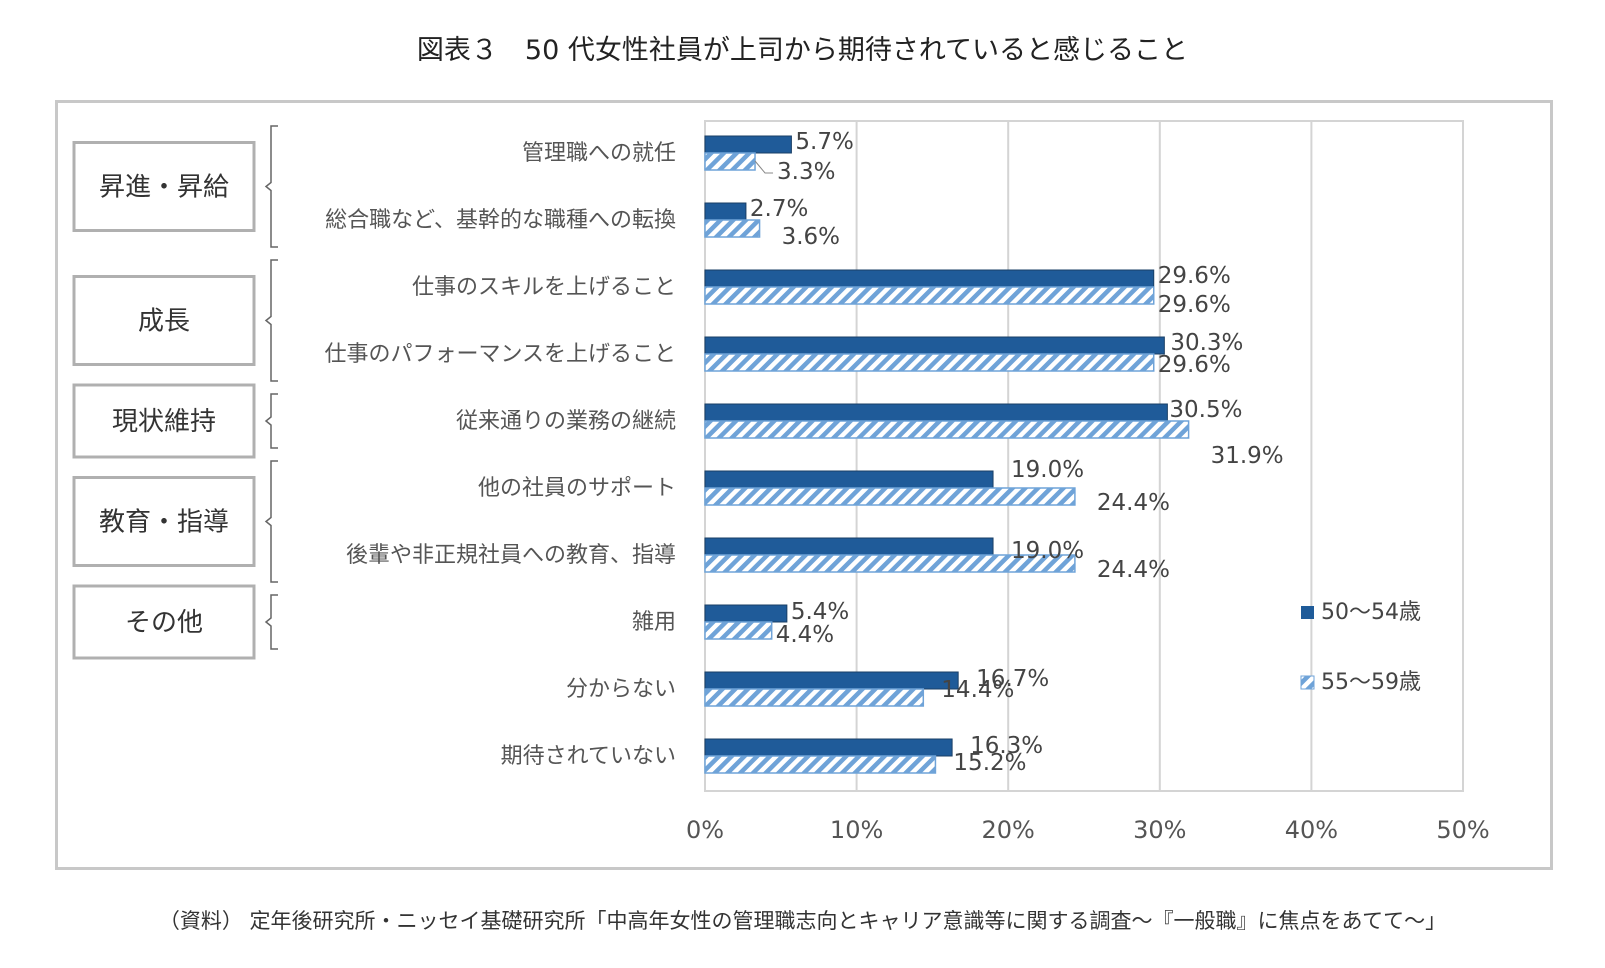 This screenshot has height=968, width=1605. I want to click on category-label: 後輩や非正規社員への教育、指導, so click(511, 555).